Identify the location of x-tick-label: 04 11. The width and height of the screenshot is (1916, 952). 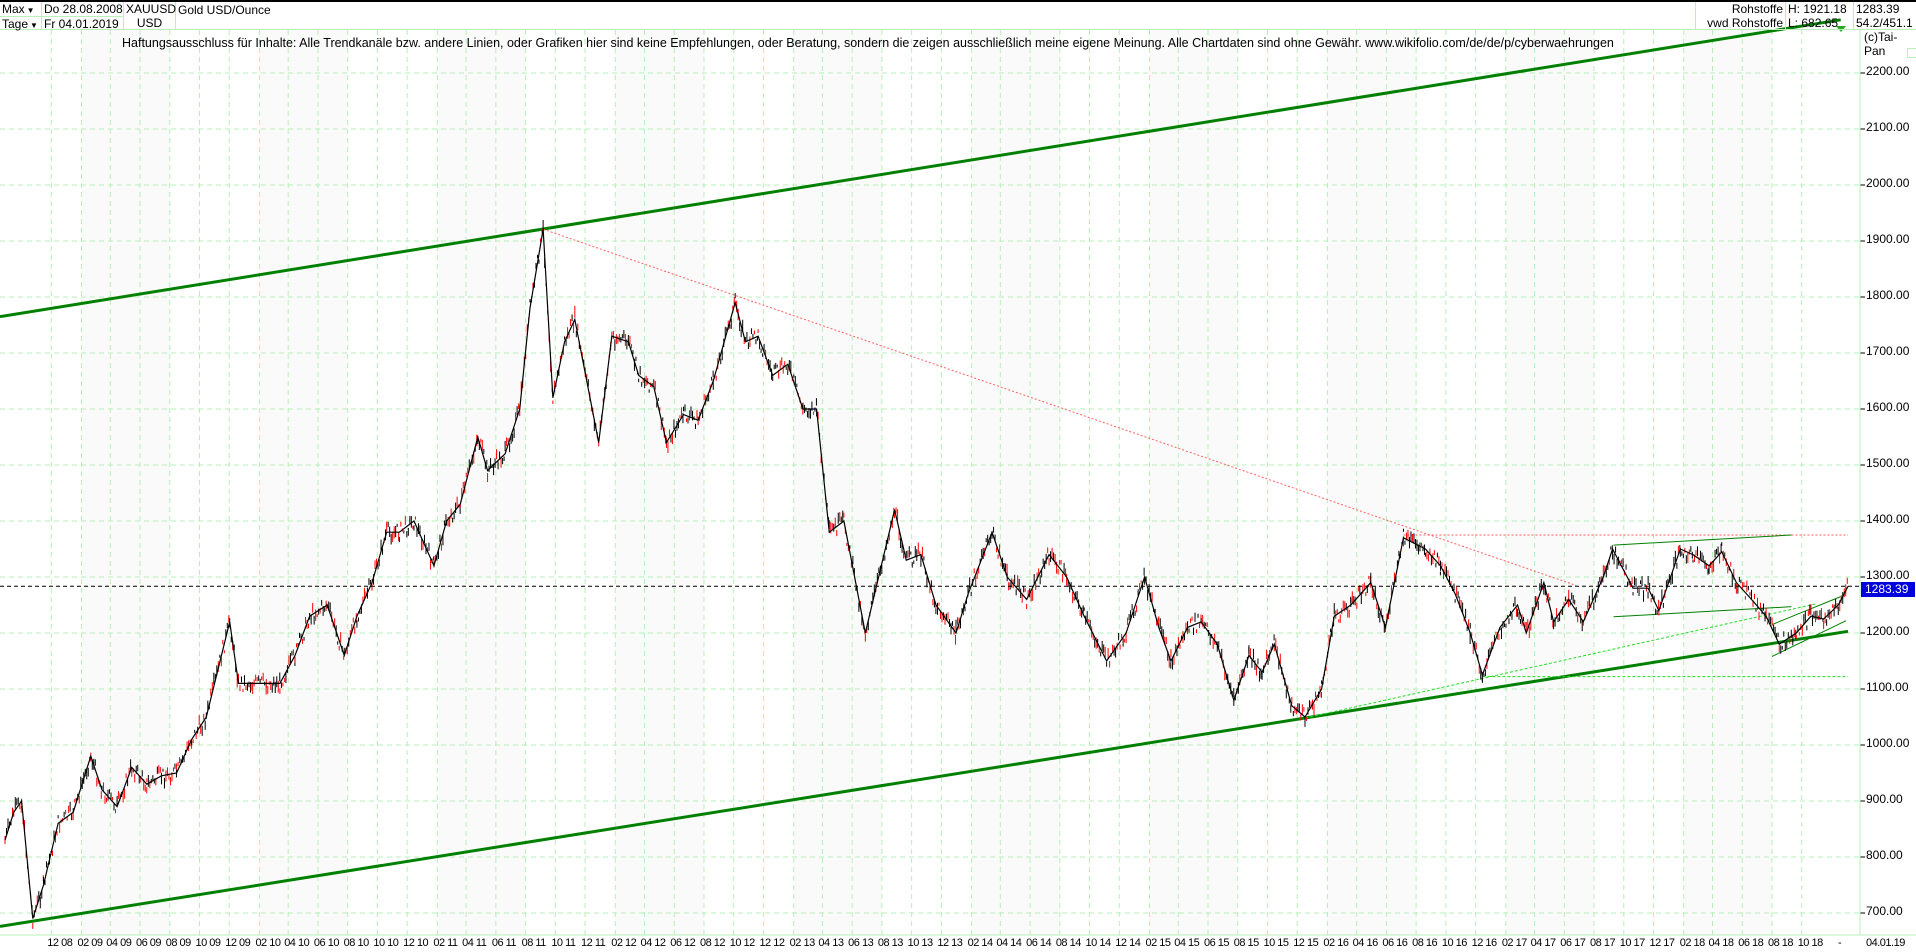
(474, 943).